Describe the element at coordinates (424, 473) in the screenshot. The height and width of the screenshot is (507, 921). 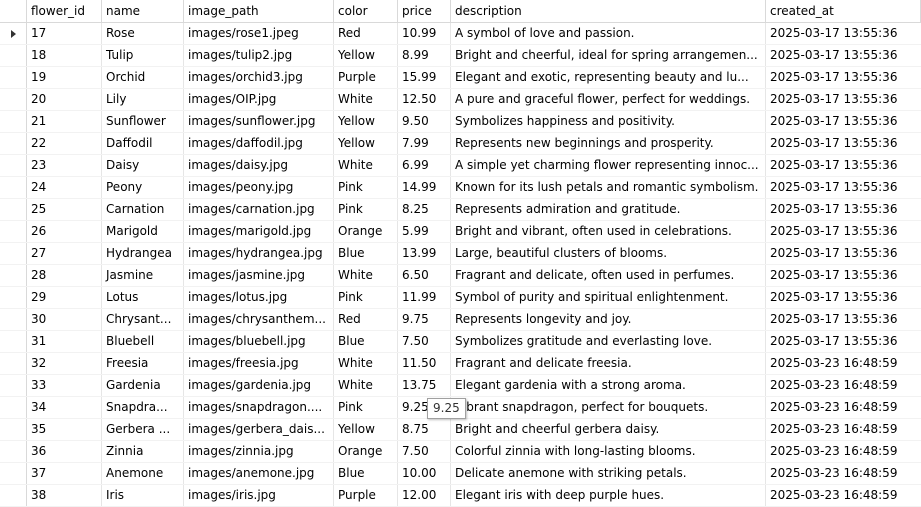
I see `cell-price: 10.00` at that location.